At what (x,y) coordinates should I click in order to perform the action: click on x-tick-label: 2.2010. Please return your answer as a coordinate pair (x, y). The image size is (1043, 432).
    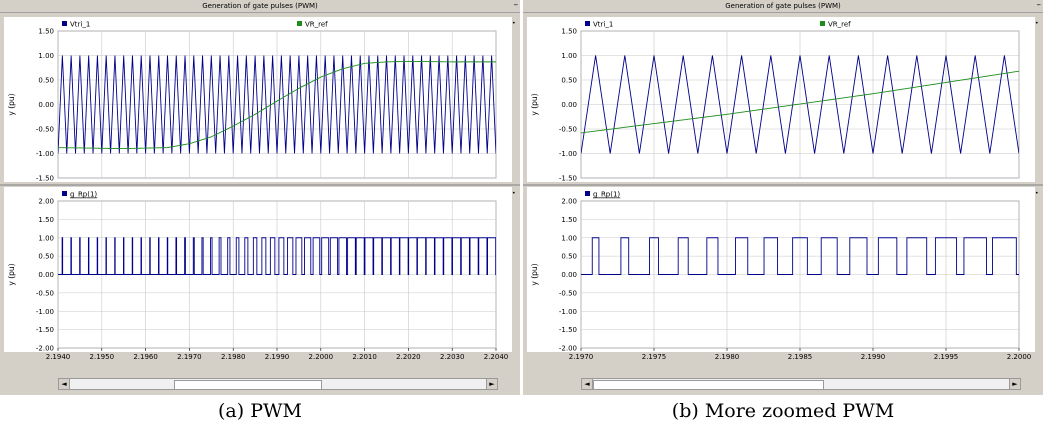
    Looking at the image, I should click on (364, 357).